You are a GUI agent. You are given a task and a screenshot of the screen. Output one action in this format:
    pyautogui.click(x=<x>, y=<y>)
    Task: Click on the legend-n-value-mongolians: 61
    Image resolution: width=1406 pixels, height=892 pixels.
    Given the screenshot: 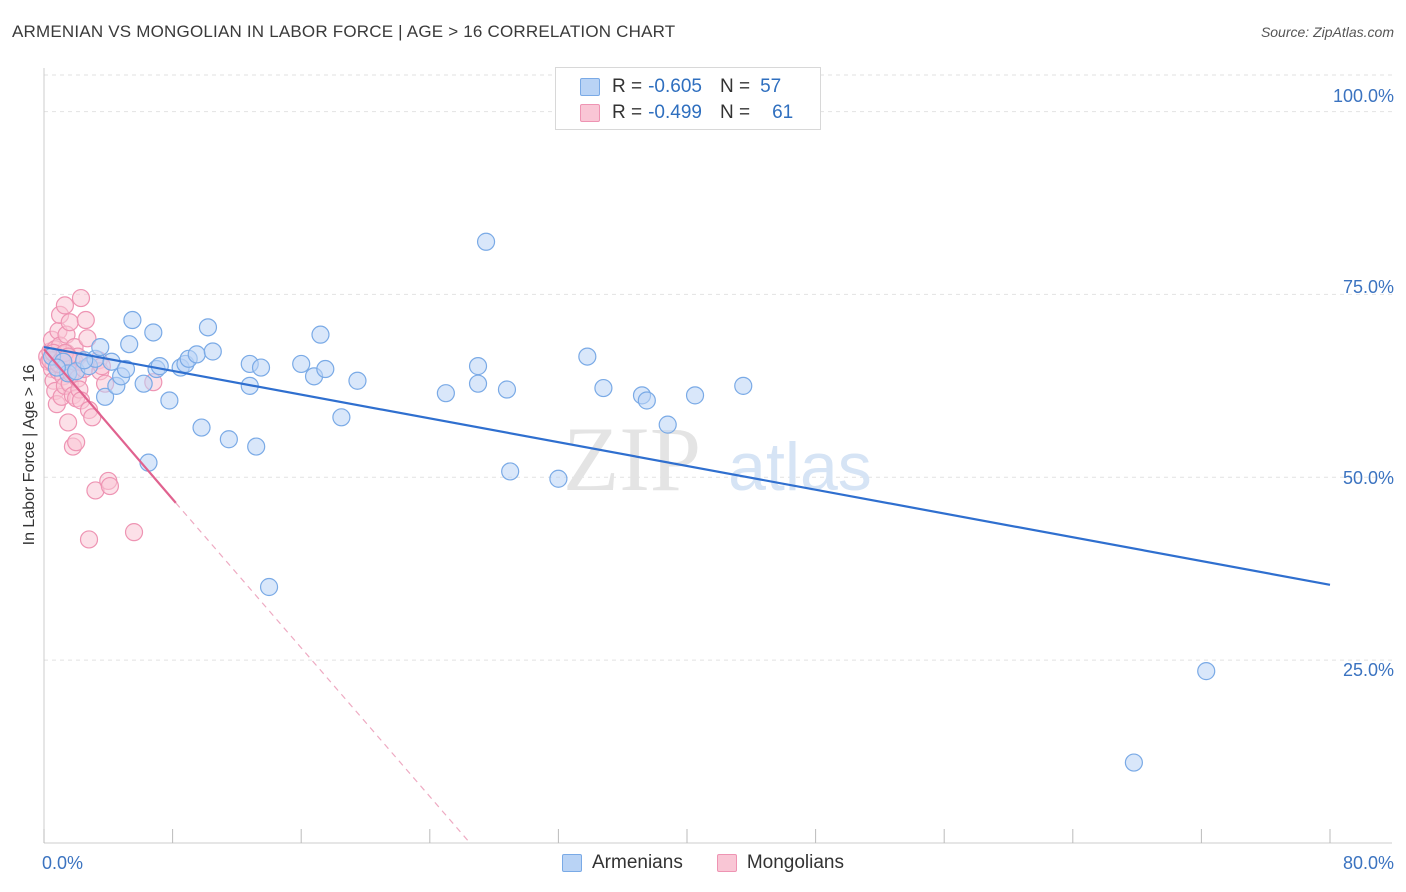 What is the action you would take?
    pyautogui.click(x=783, y=112)
    